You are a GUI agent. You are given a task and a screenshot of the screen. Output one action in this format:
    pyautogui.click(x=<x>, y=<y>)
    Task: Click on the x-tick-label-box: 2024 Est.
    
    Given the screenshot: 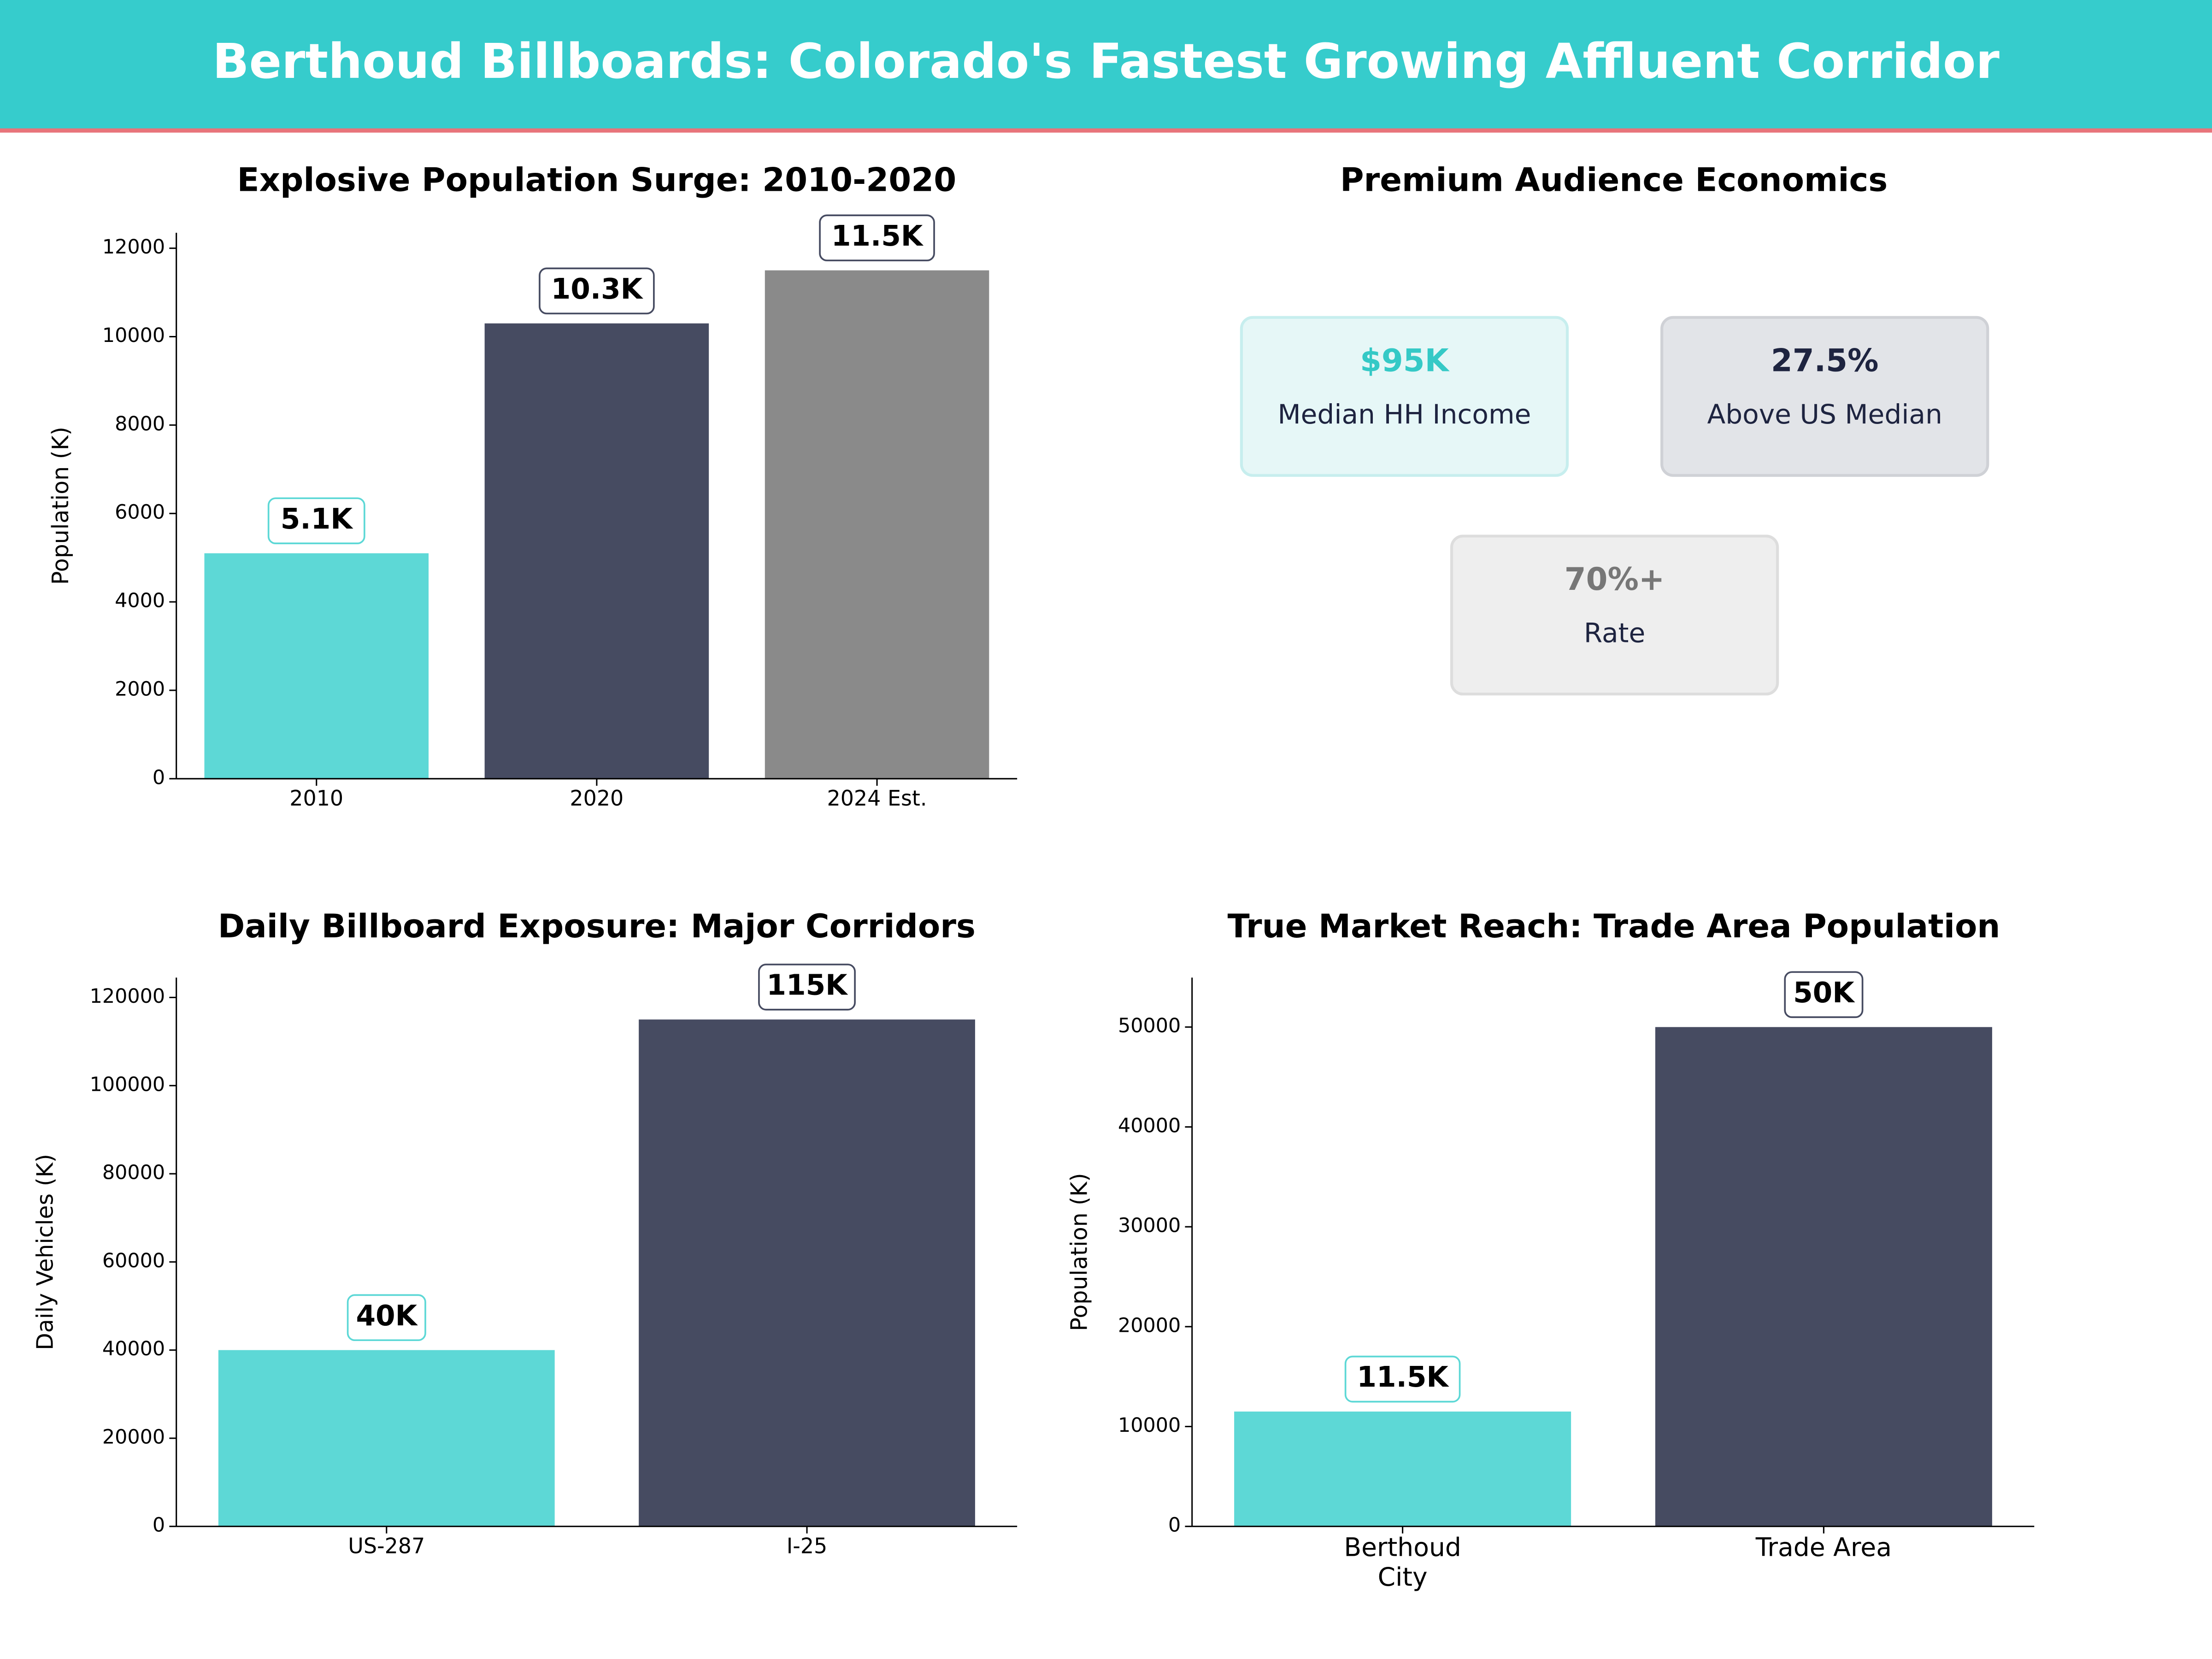 What is the action you would take?
    pyautogui.click(x=877, y=799)
    